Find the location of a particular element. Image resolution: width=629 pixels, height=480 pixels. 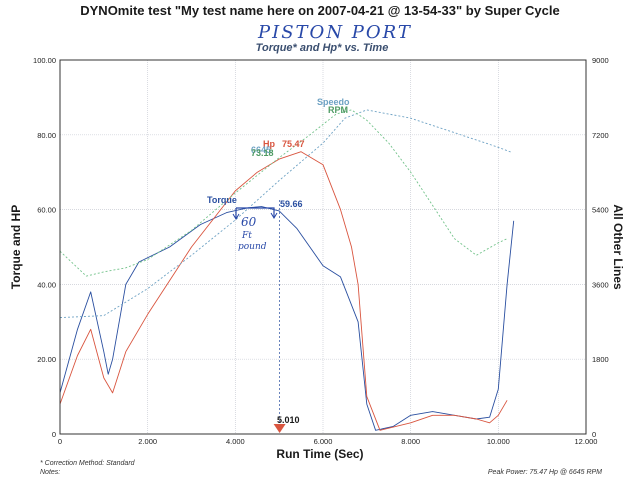

hp-peak-value: 75.47 is located at coordinates (293, 144).